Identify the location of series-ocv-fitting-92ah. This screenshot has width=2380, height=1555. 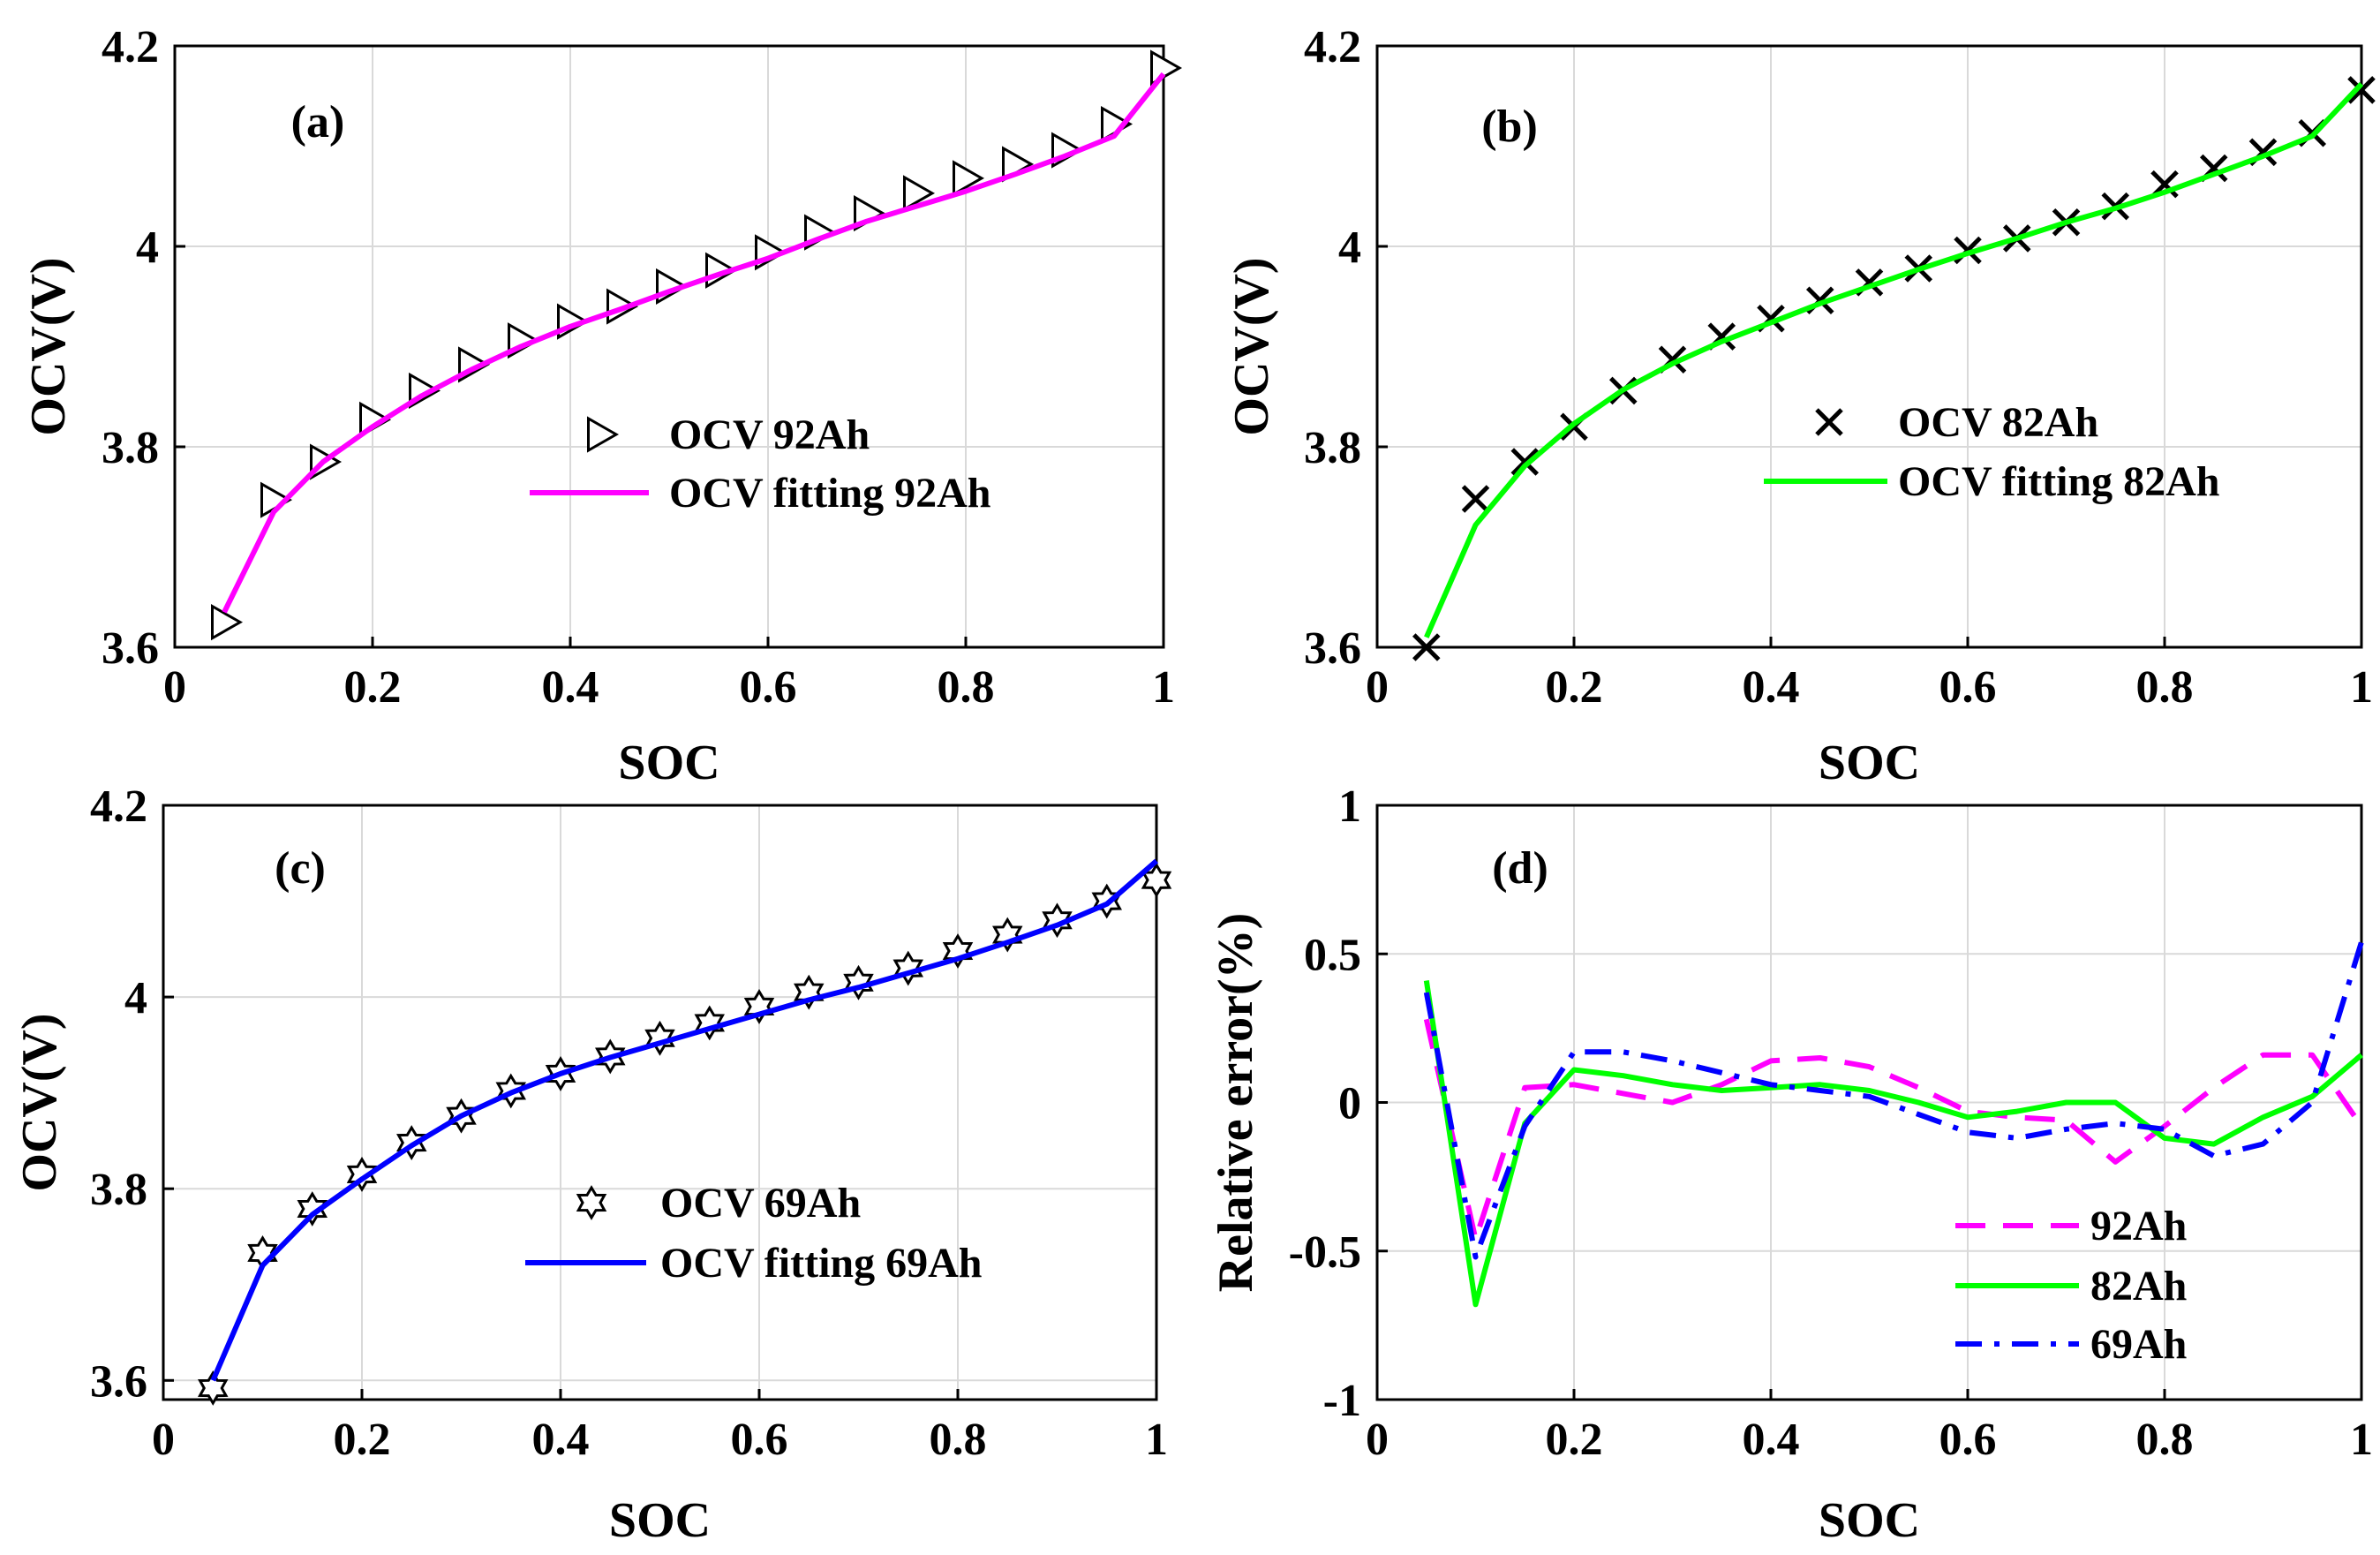
(694, 343).